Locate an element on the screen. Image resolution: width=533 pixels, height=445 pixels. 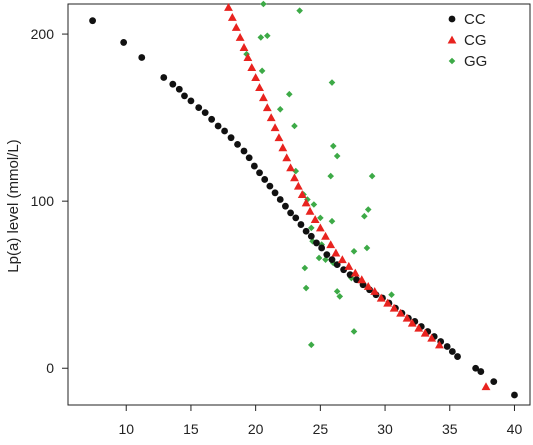
y-tick-label: 100 is located at coordinates (43, 201).